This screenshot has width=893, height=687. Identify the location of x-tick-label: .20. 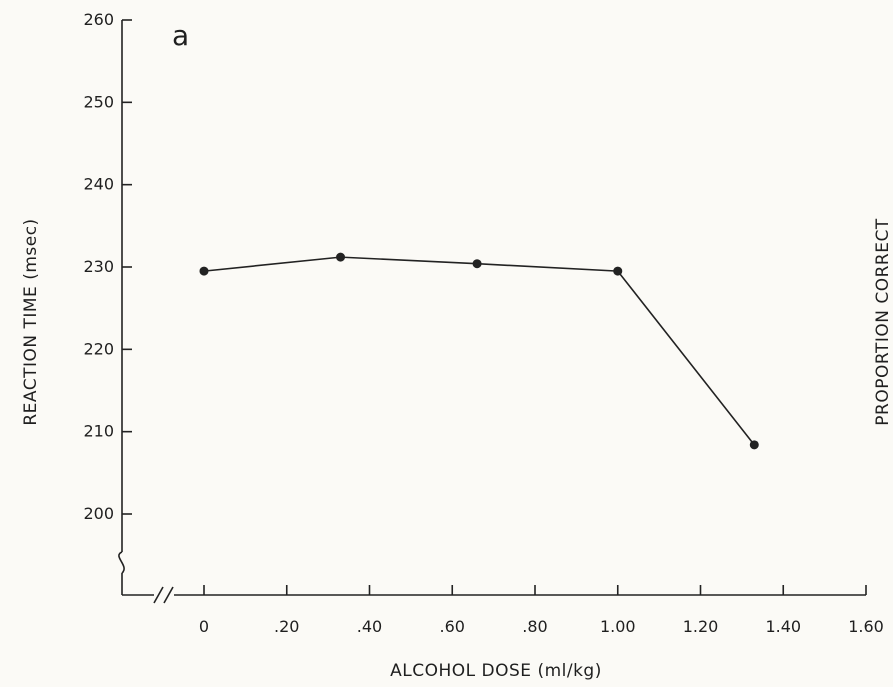
(286, 626).